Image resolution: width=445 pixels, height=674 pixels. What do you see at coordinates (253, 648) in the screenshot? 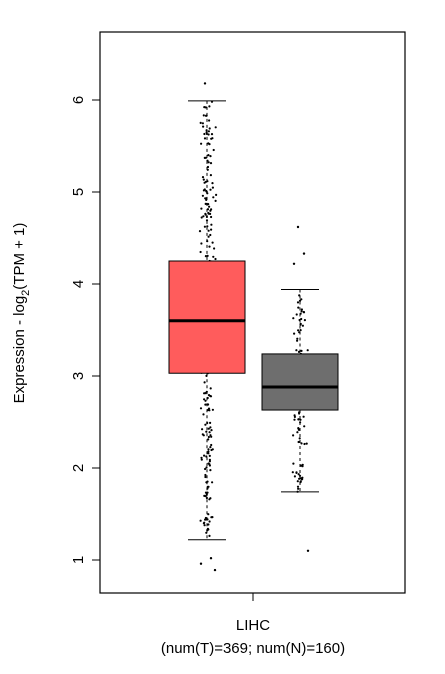
I see `x-category-note: (num(T)=369; num(N)=160)` at bounding box center [253, 648].